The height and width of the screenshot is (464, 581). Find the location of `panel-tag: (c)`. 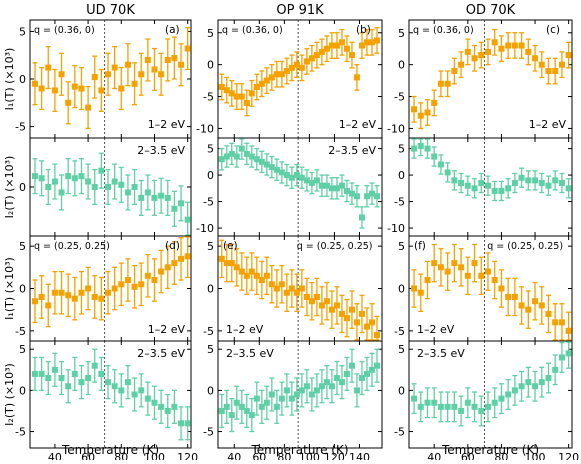

panel-tag: (c) is located at coordinates (553, 30).